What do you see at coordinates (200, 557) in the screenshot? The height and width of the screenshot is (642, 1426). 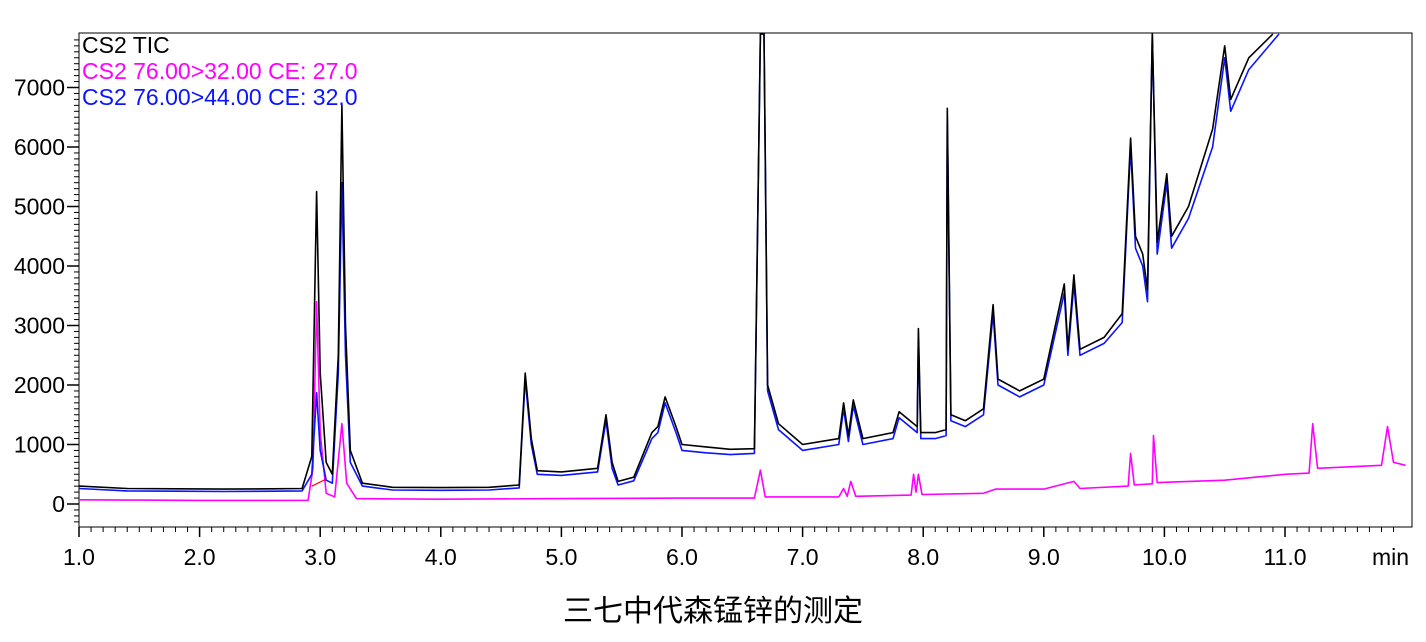 I see `x-tick-label: 2.0` at bounding box center [200, 557].